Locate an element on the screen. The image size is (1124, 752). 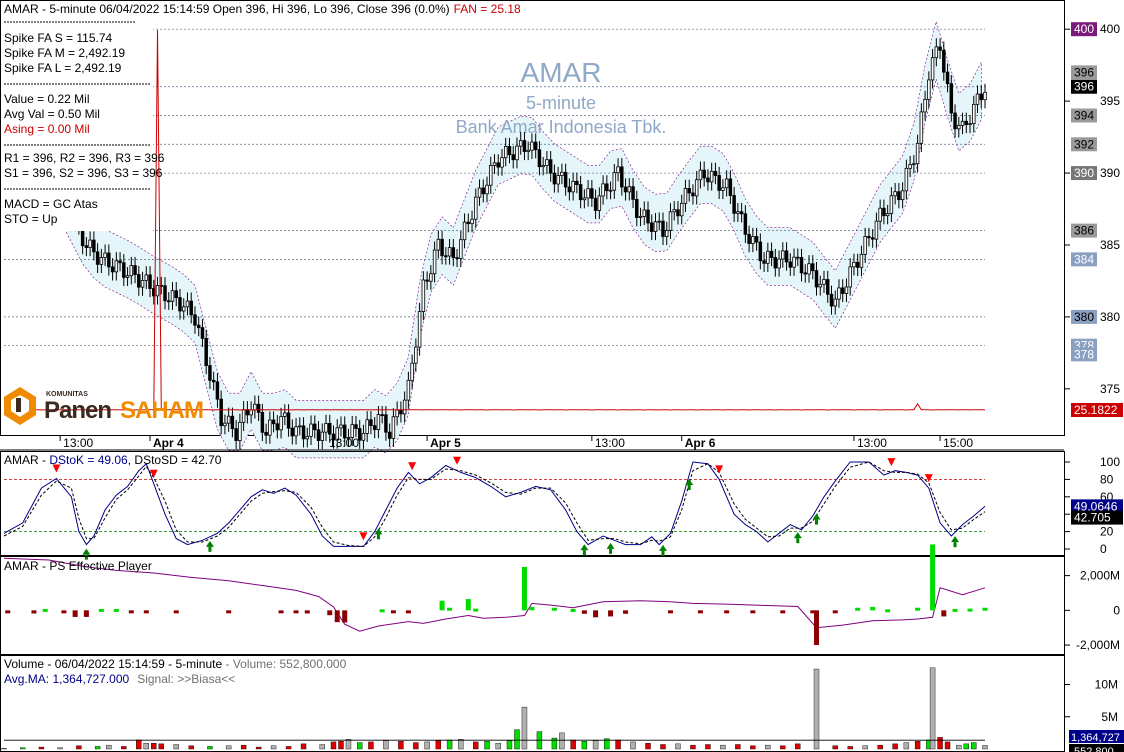
dstosd-badge-label: 42.705 is located at coordinates (1092, 518).